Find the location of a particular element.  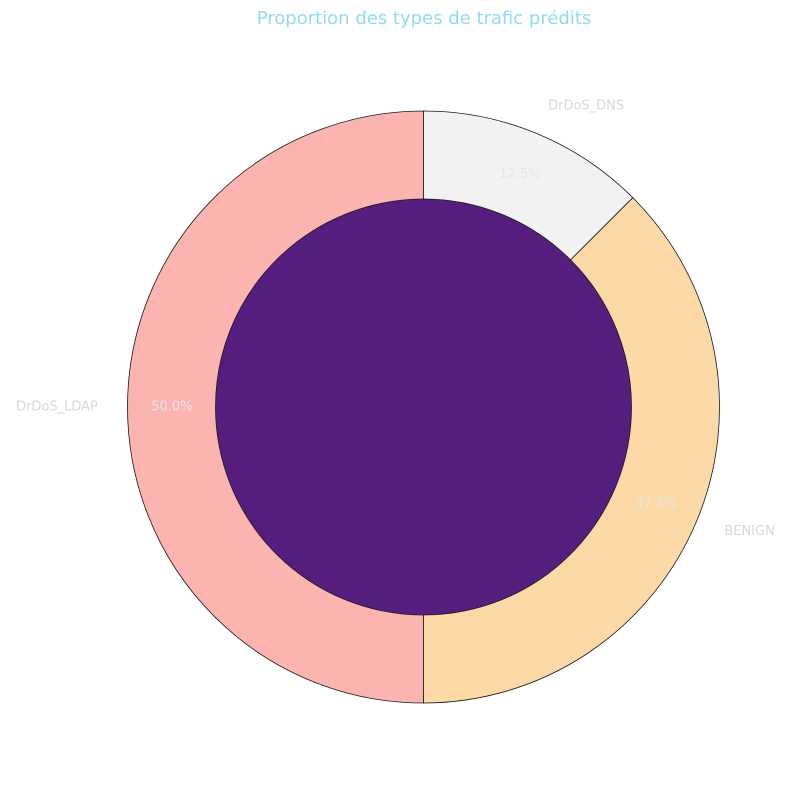

category-label-drdos-dns: DrDoS_DNS is located at coordinates (586, 106).